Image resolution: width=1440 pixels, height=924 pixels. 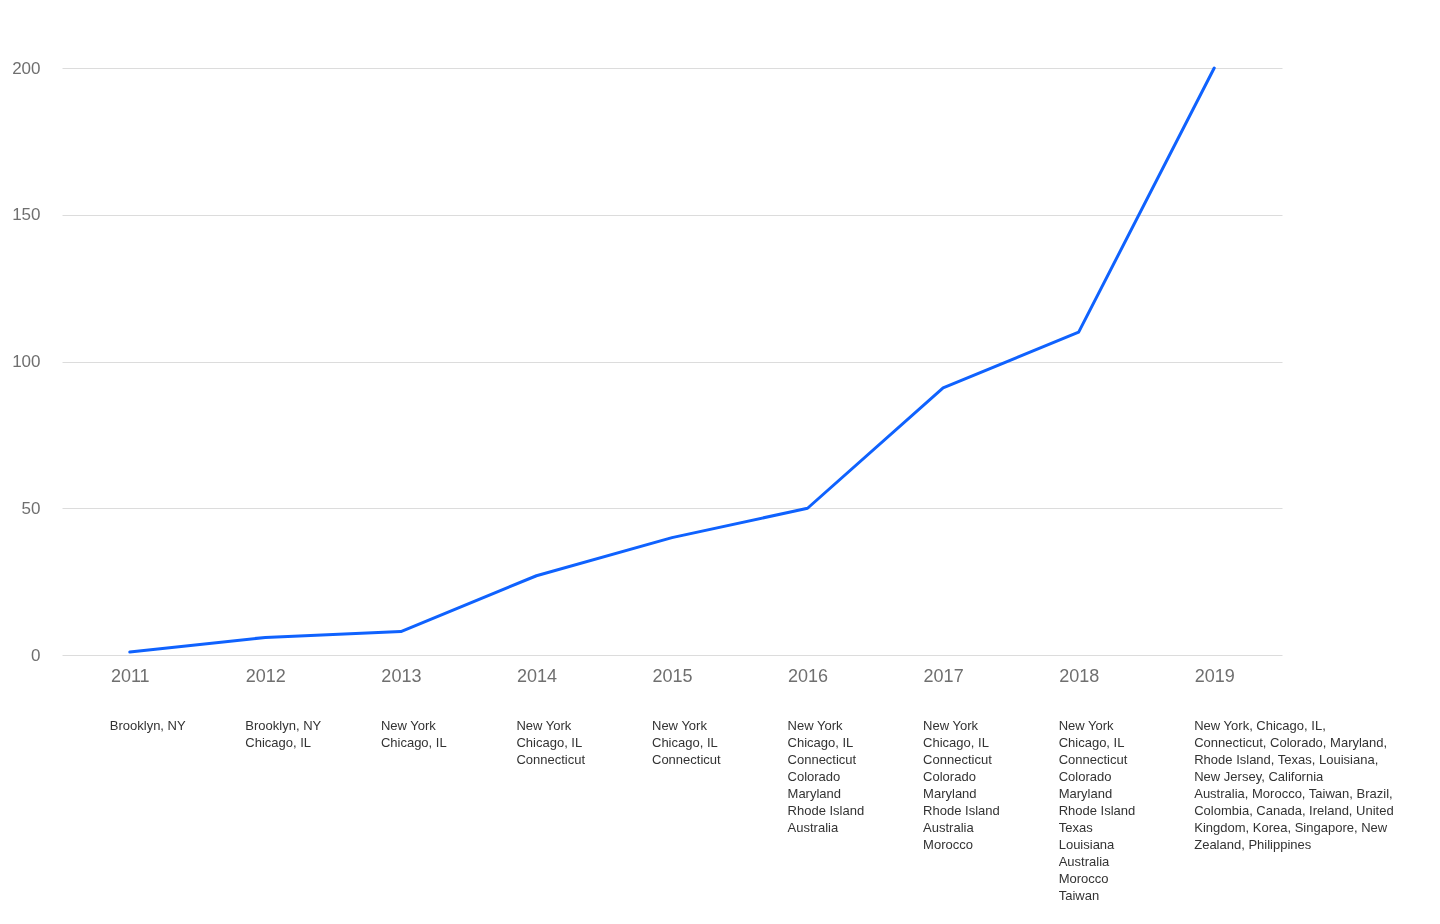 What do you see at coordinates (283, 734) in the screenshot?
I see `text: Brooklyn, NY Chicago, IL` at bounding box center [283, 734].